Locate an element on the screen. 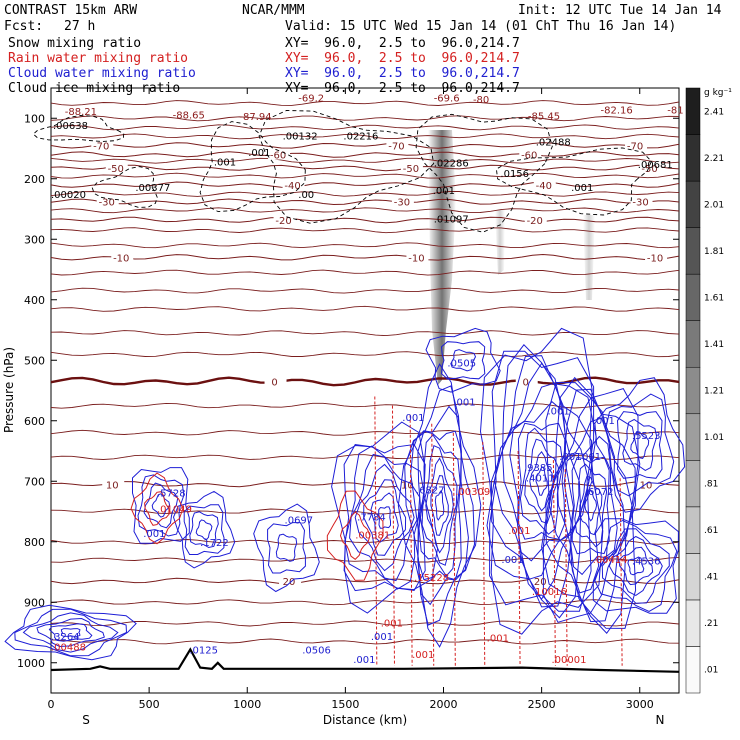 This screenshot has width=740, height=740. x-tick-label: 1000 is located at coordinates (247, 704).